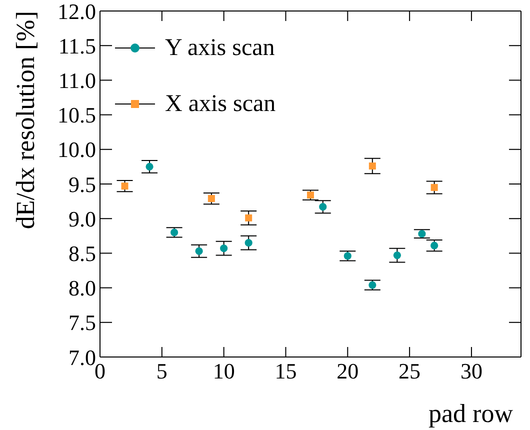 This screenshot has height=430, width=530. What do you see at coordinates (162, 371) in the screenshot?
I see `x-tick-label: 5` at bounding box center [162, 371].